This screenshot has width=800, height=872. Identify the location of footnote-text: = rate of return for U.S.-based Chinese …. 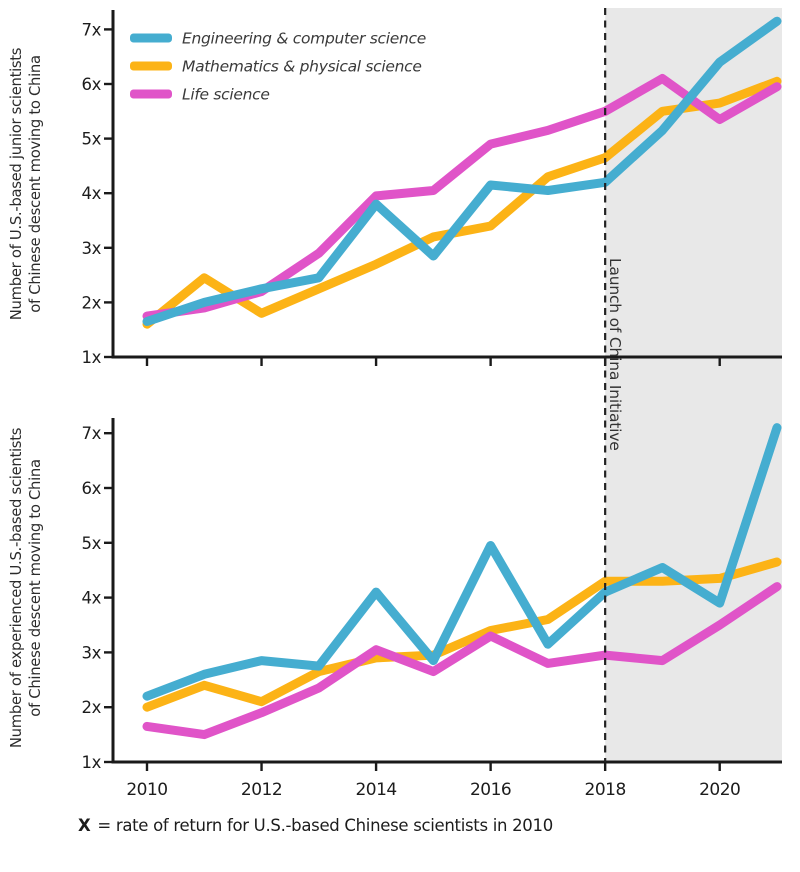
(325, 825).